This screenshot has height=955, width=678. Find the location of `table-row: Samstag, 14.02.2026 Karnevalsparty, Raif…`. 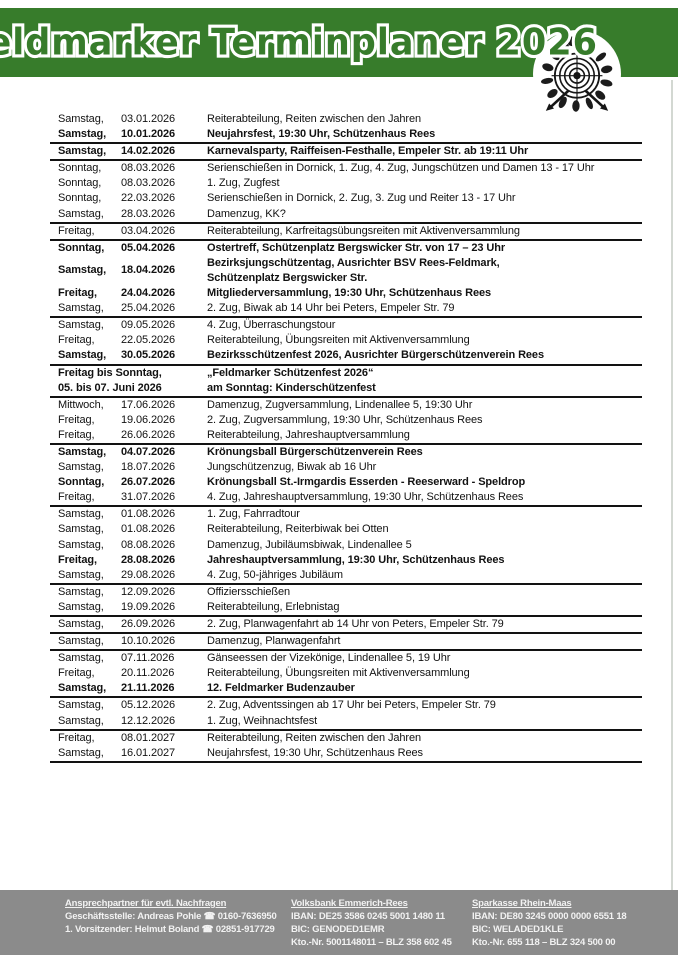

table-row: Samstag, 14.02.2026 Karnevalsparty, Raif… is located at coordinates (346, 153).